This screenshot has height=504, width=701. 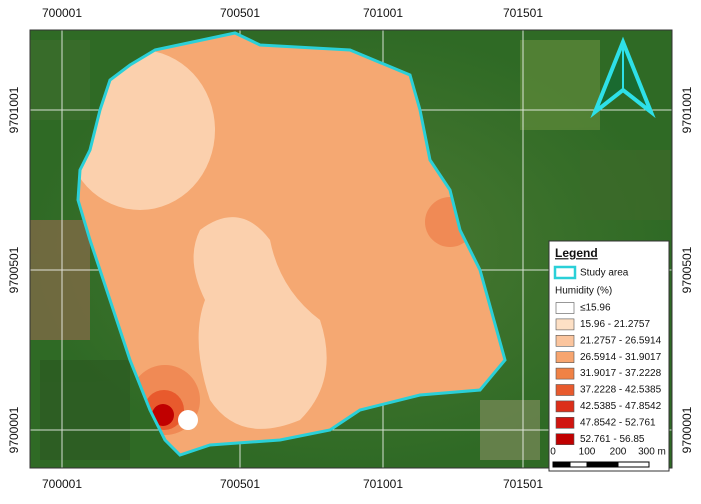 What do you see at coordinates (583, 291) in the screenshot?
I see `legend-subtitle: Humidity (%)` at bounding box center [583, 291].